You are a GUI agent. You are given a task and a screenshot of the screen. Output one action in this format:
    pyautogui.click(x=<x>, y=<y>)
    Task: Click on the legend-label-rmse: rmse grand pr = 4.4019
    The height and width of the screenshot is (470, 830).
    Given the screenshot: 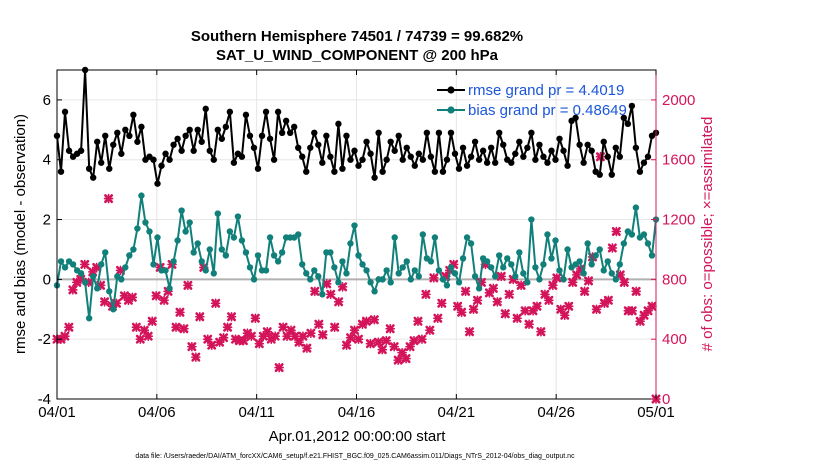 What is the action you would take?
    pyautogui.click(x=546, y=90)
    